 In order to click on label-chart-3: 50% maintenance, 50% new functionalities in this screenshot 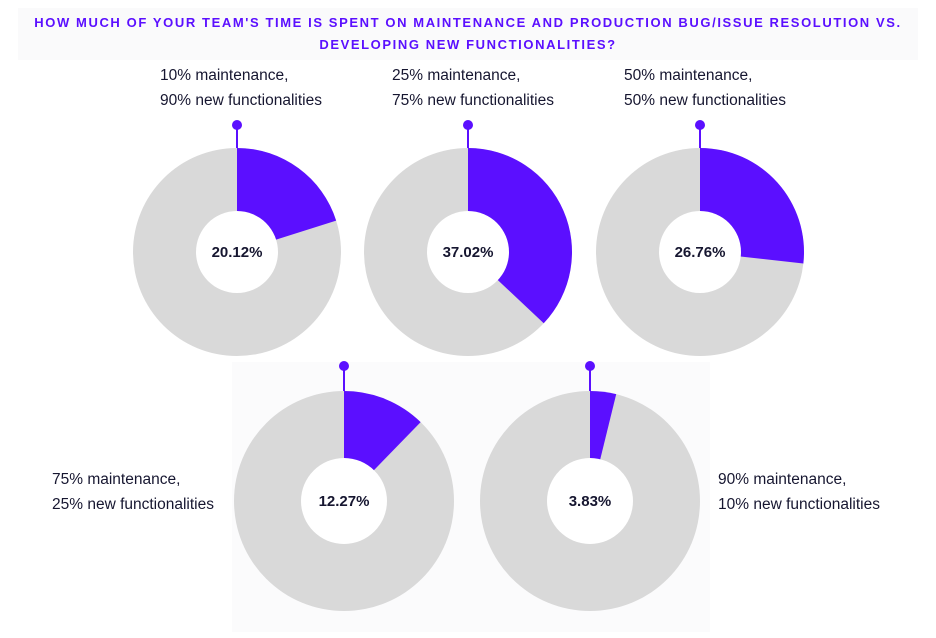, I will do `click(705, 88)`.